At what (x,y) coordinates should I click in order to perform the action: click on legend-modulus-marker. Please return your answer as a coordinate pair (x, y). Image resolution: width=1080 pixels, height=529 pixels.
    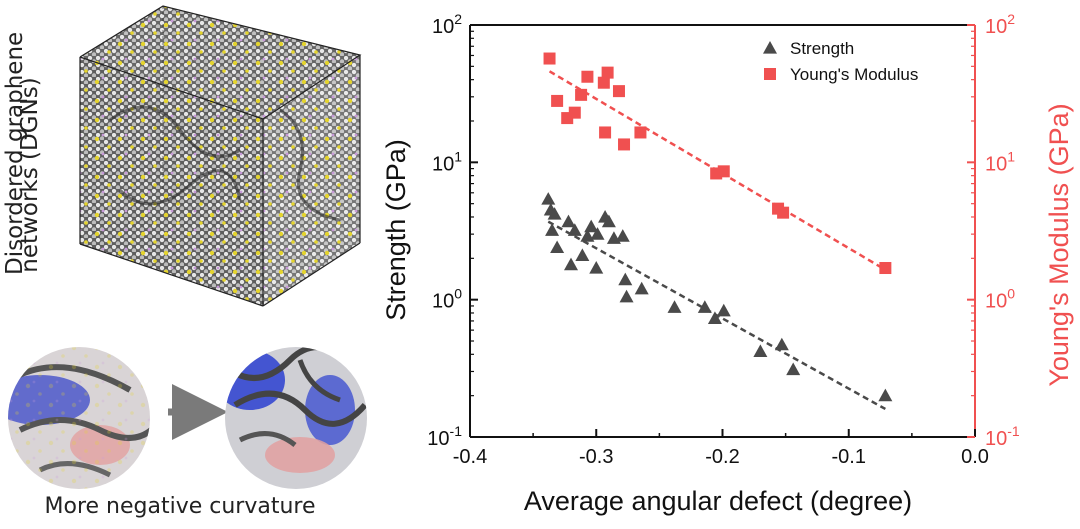
    Looking at the image, I should click on (770, 74).